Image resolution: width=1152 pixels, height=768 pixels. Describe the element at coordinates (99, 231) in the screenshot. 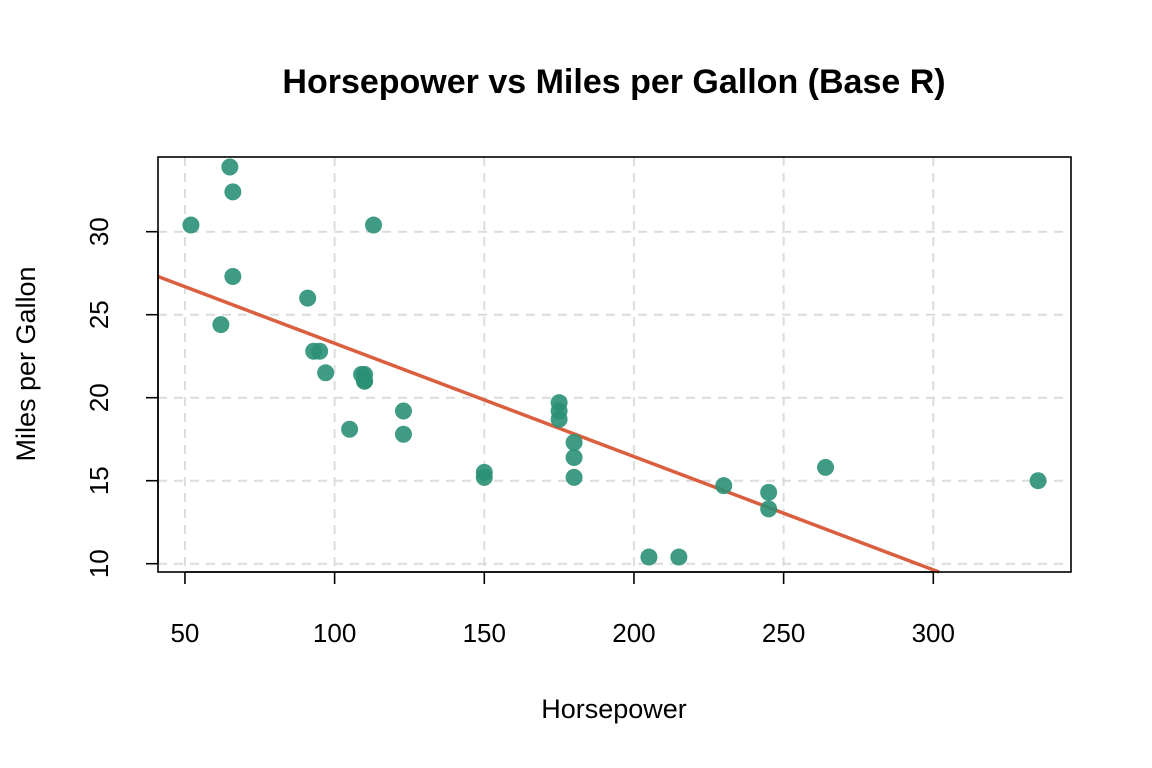

I see `y-tick-label-30: 30` at that location.